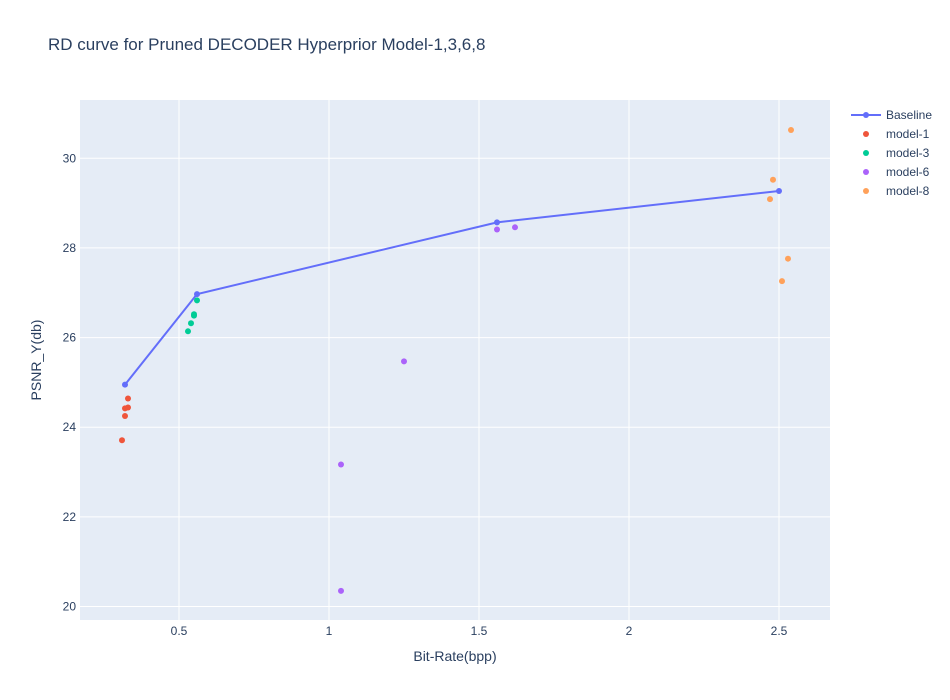 Image resolution: width=950 pixels, height=700 pixels. Describe the element at coordinates (70, 607) in the screenshot. I see `y-tick-label: 20` at that location.